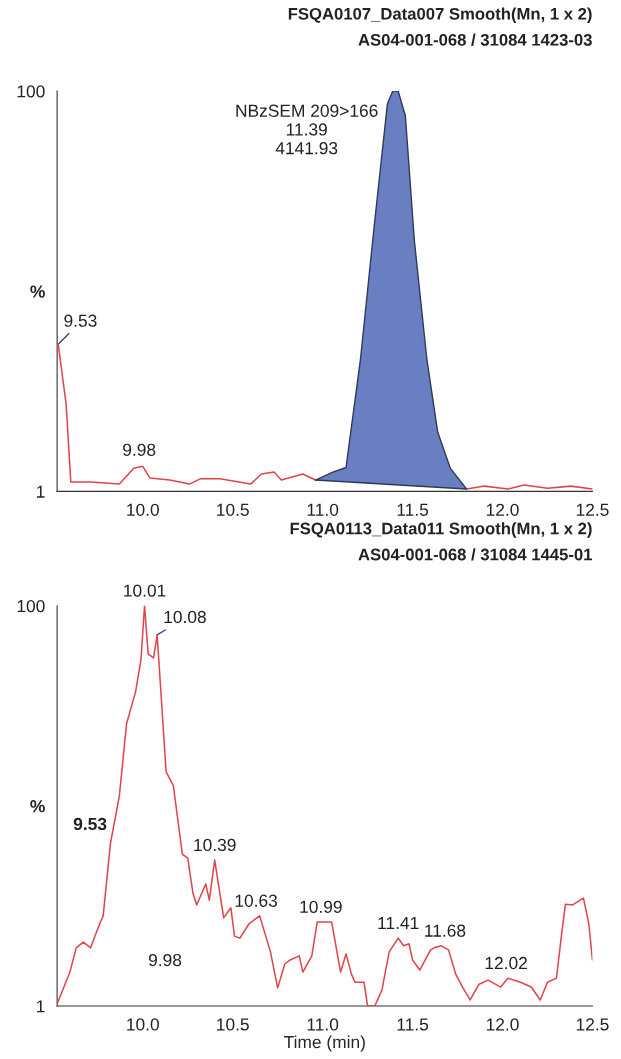  What do you see at coordinates (324, 1043) in the screenshot?
I see `x-axis-title: Time (min)` at bounding box center [324, 1043].